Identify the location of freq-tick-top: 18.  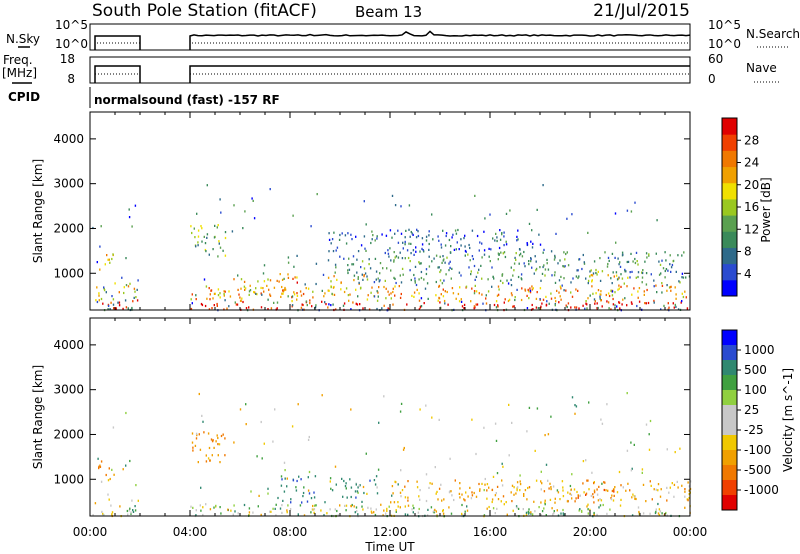
(67, 59).